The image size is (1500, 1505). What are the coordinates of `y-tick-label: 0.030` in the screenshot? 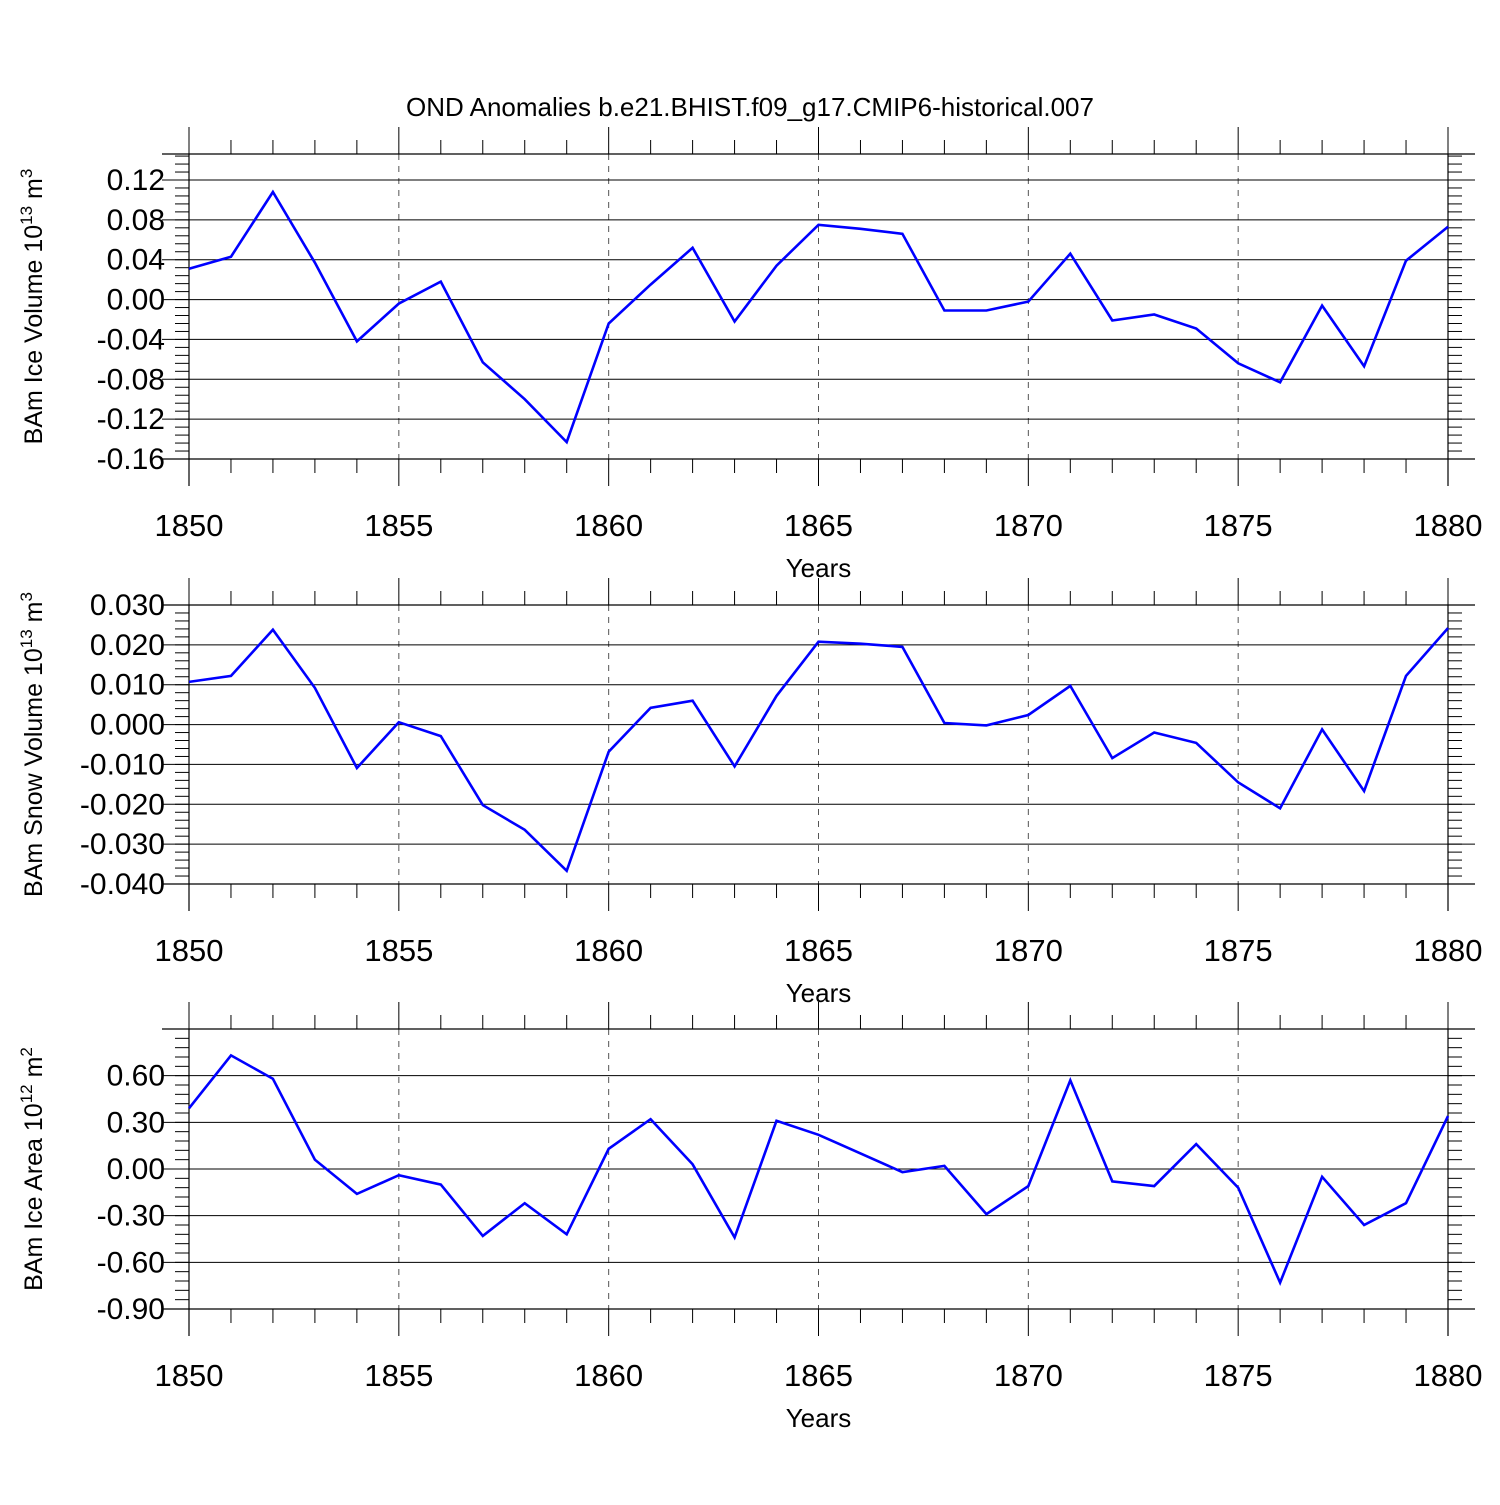 It's located at (127, 605).